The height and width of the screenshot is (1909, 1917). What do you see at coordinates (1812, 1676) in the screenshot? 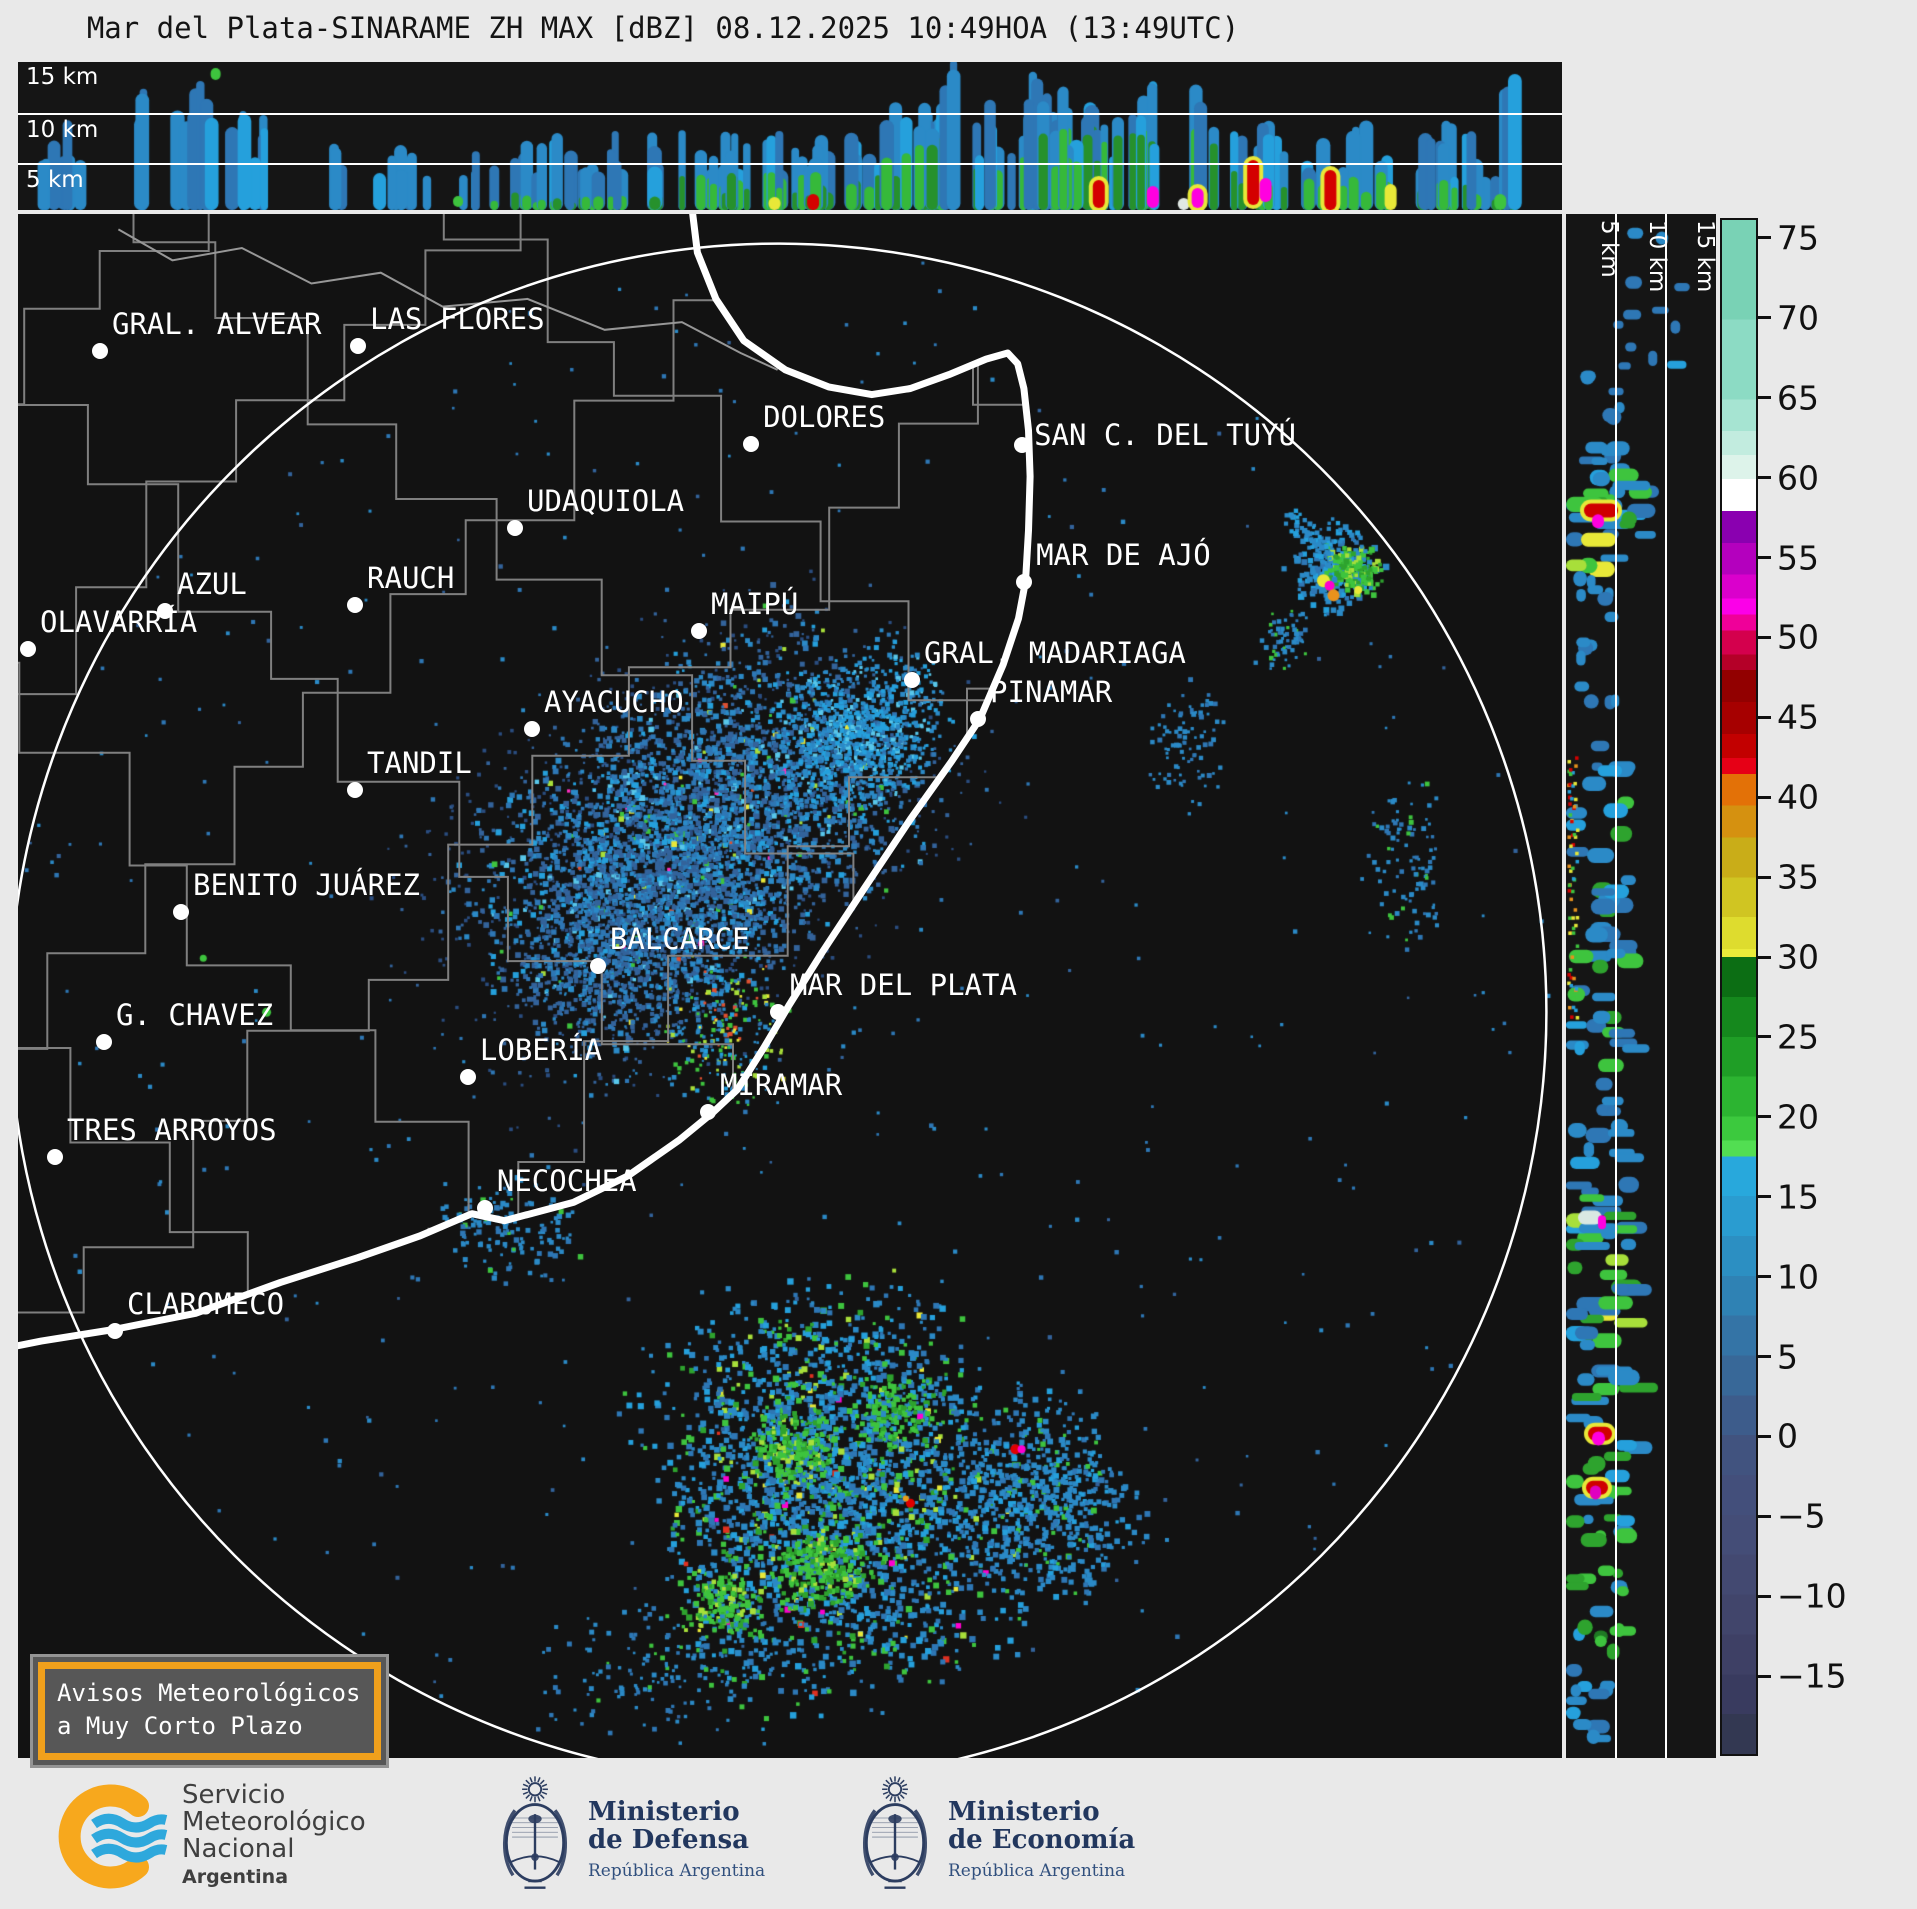
I see `colorbar-tick-label: −15` at bounding box center [1812, 1676].